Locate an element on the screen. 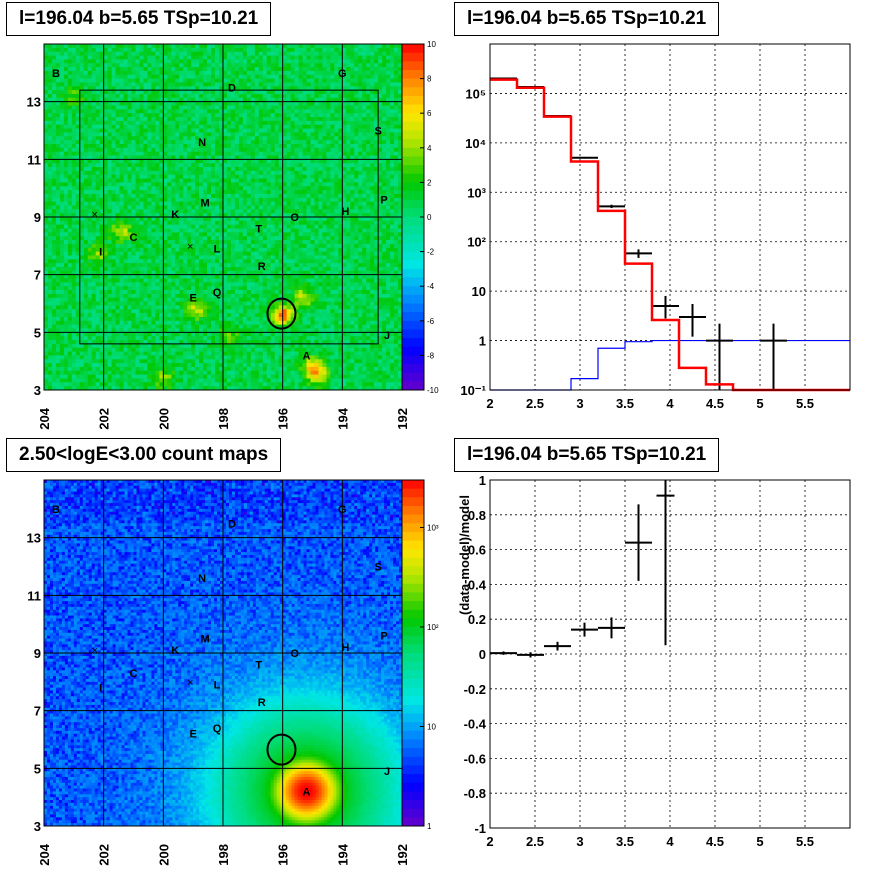 This screenshot has width=896, height=872. y-tick-label: 10⁴ is located at coordinates (475, 143).